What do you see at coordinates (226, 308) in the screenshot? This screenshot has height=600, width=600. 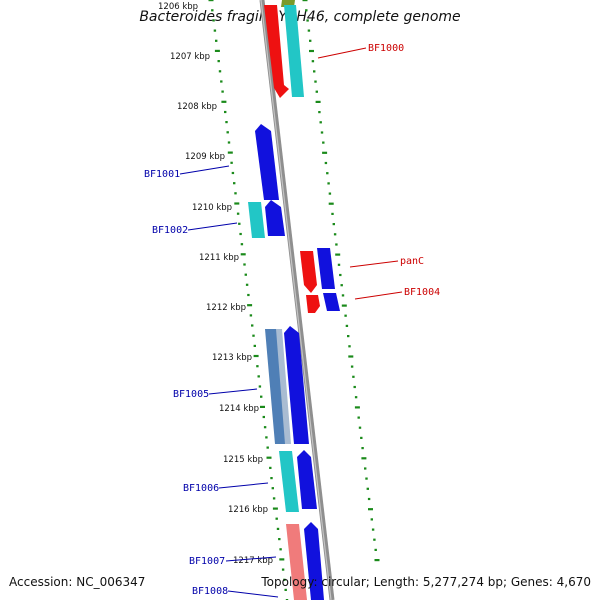 I see `kbp-label: 1212 kbp` at bounding box center [226, 308].